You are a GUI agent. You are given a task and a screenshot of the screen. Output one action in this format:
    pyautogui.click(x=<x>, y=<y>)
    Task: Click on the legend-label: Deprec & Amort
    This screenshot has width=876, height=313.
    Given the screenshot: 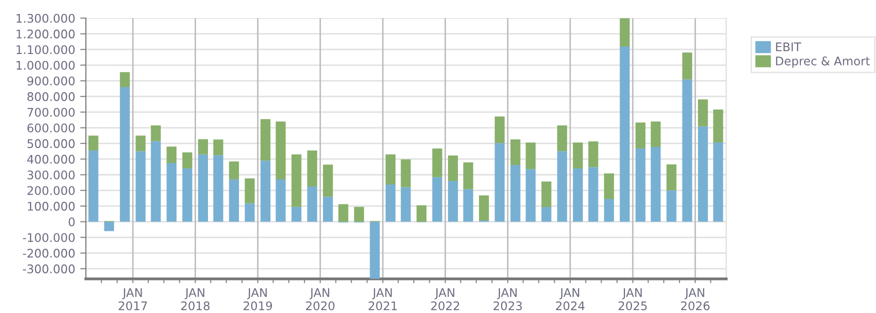 What is the action you would take?
    pyautogui.click(x=823, y=62)
    